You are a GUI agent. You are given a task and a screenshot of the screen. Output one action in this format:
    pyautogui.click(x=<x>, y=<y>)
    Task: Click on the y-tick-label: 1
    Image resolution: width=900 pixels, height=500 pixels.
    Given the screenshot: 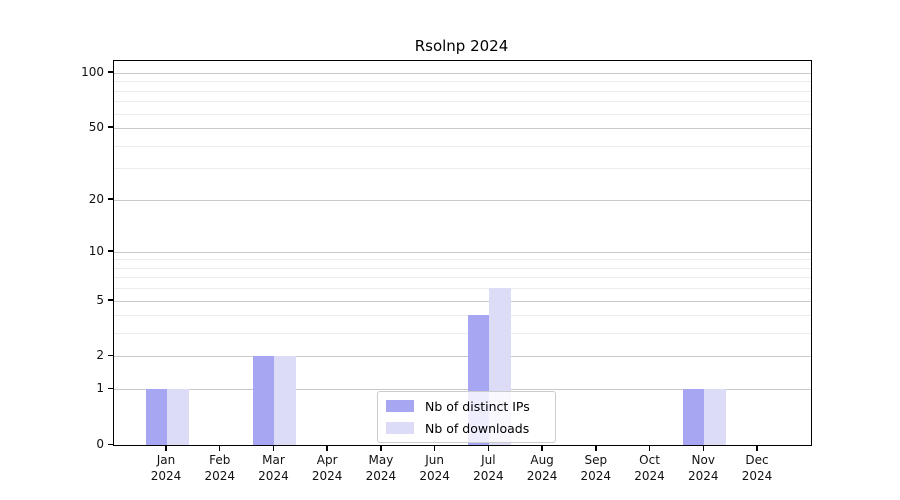 What is the action you would take?
    pyautogui.click(x=100, y=388)
    